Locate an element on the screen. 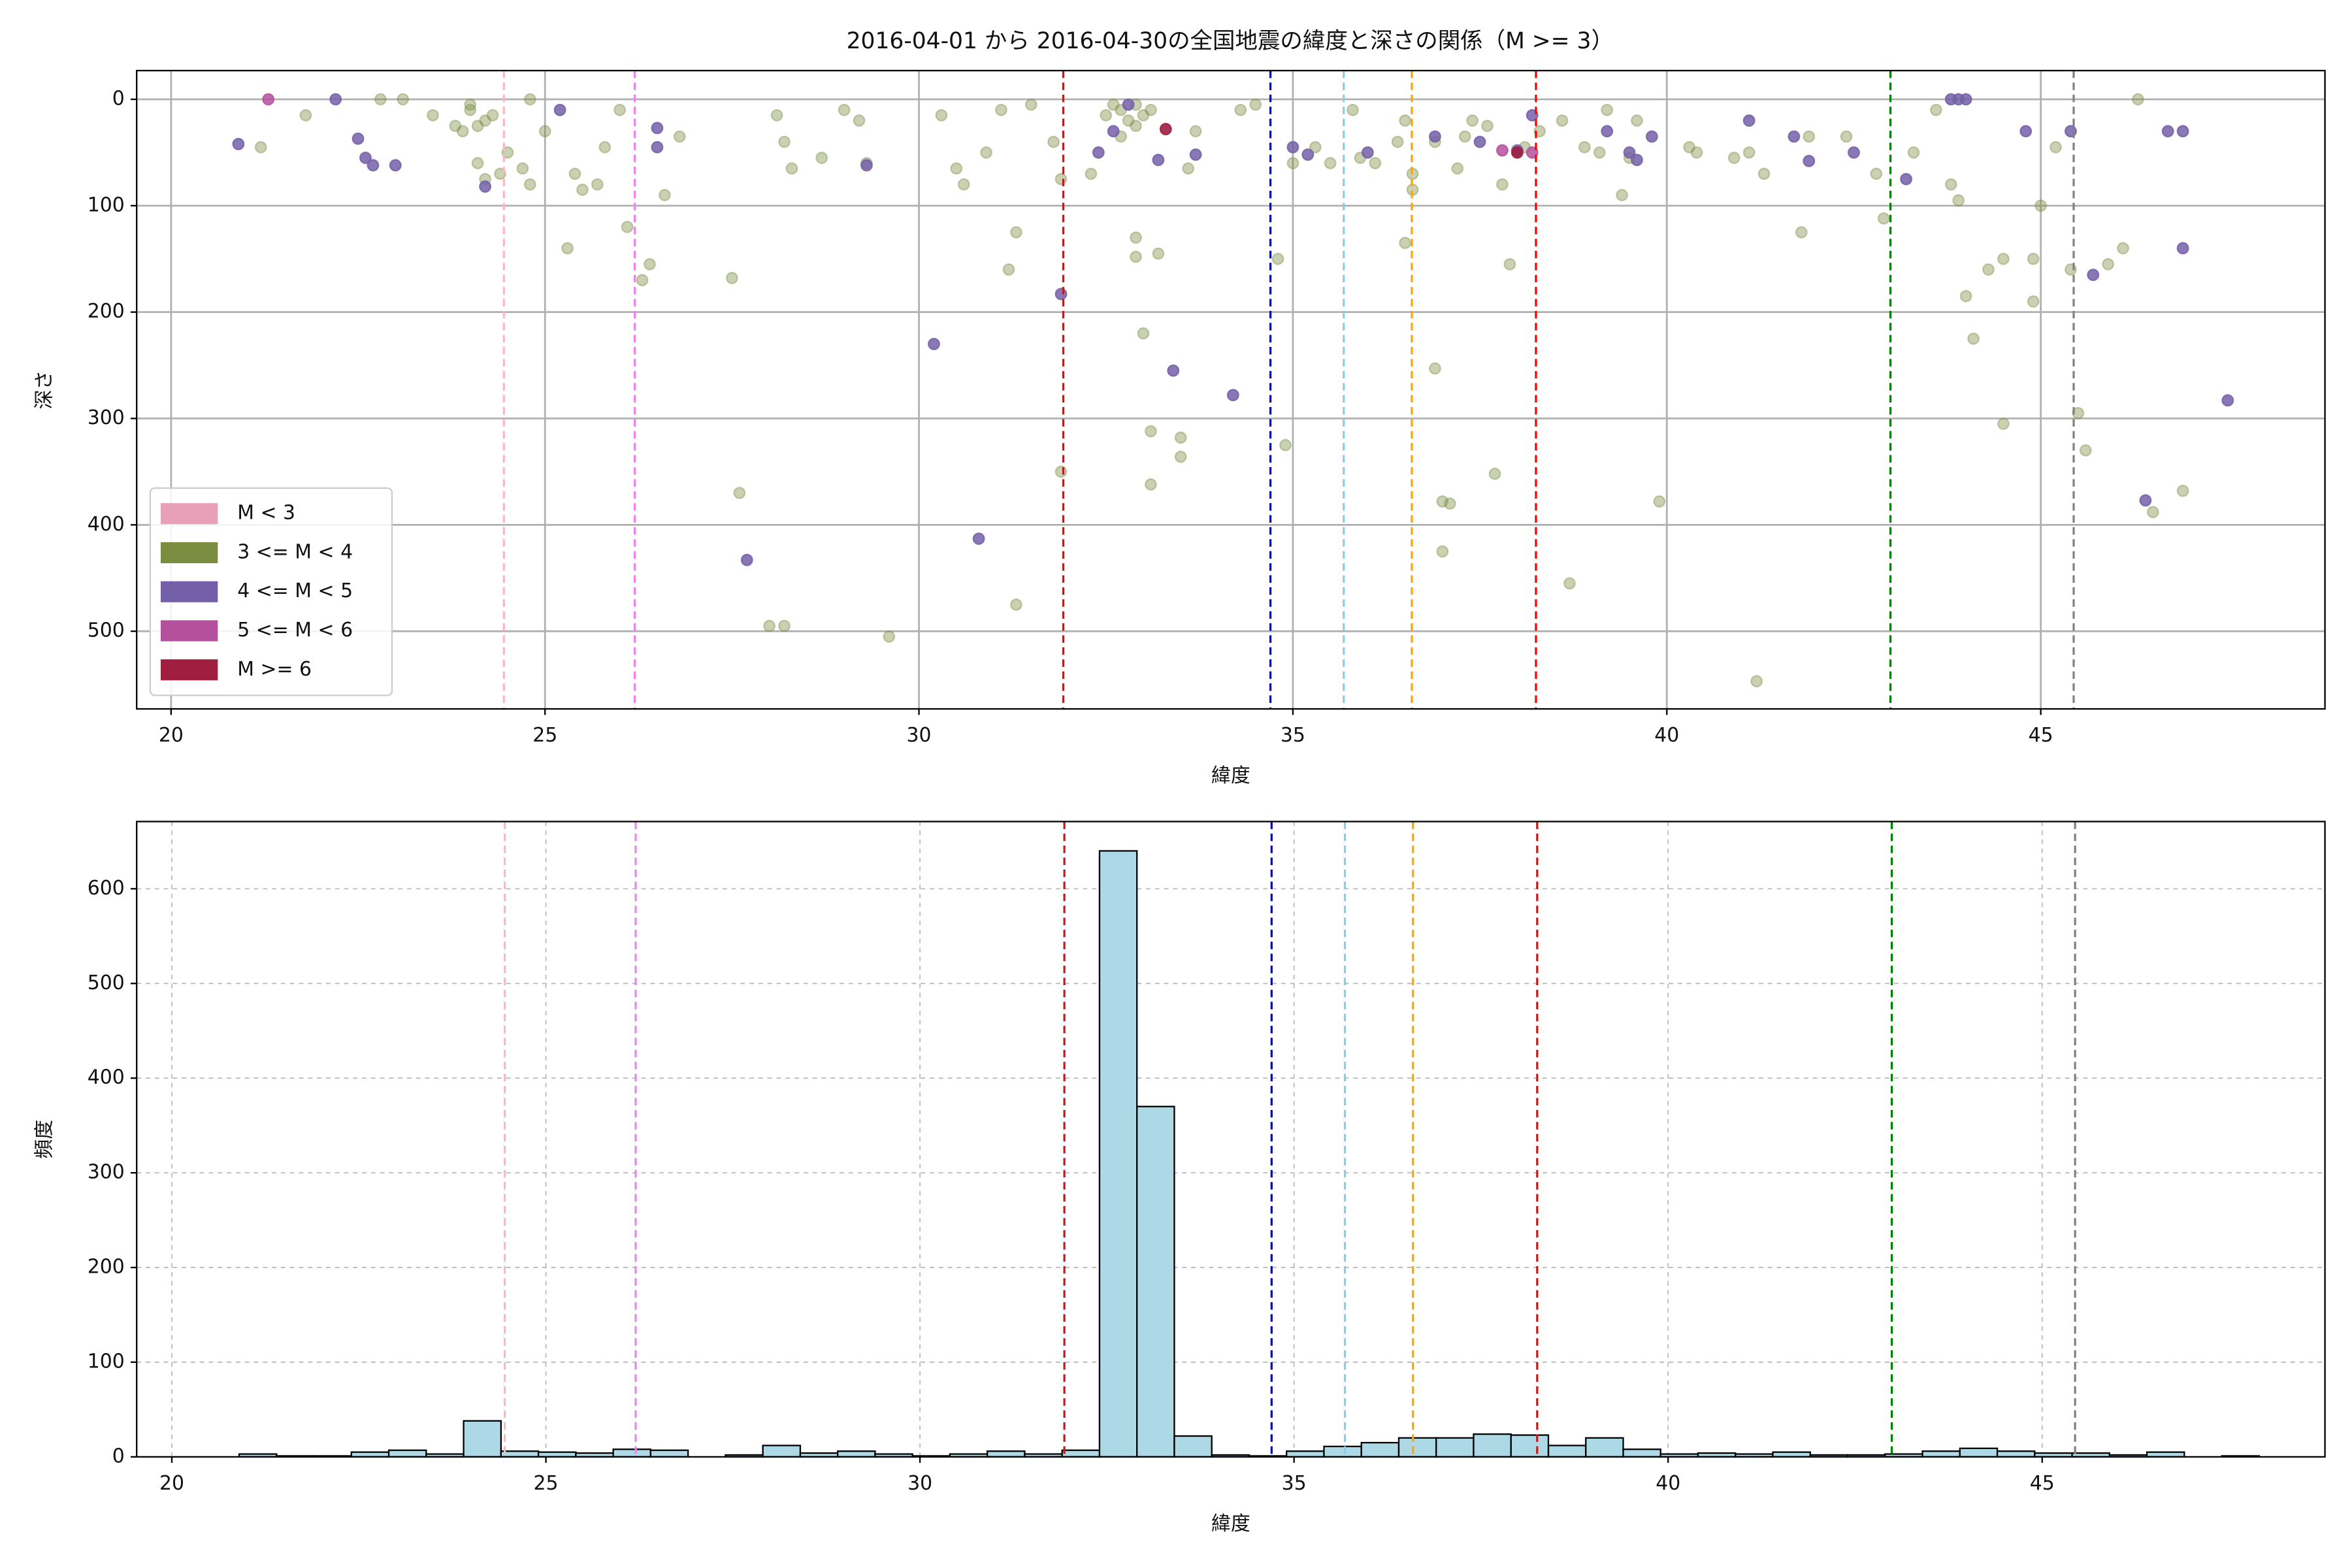 Image resolution: width=2352 pixels, height=1568 pixels. legend-label: 4 <= M < 5 is located at coordinates (295, 591).